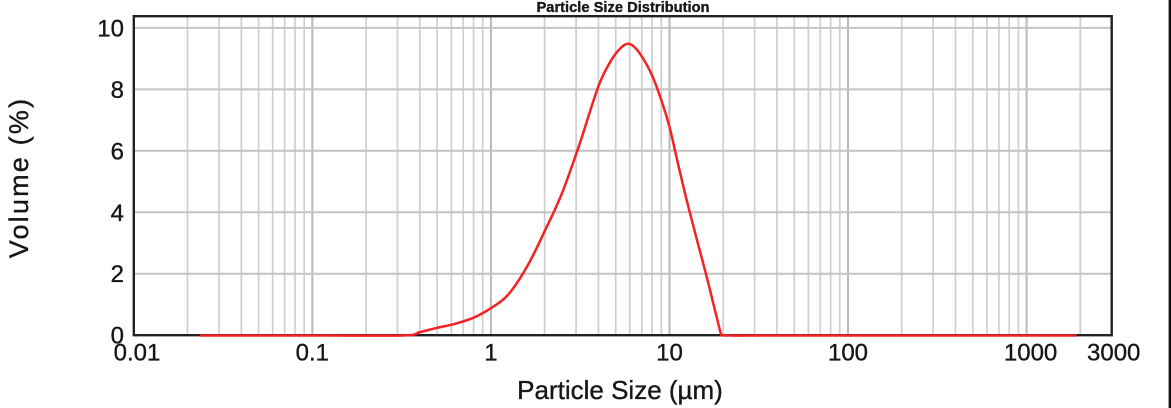 This screenshot has height=408, width=1171. Describe the element at coordinates (1030, 353) in the screenshot. I see `svg-text: 1000` at that location.